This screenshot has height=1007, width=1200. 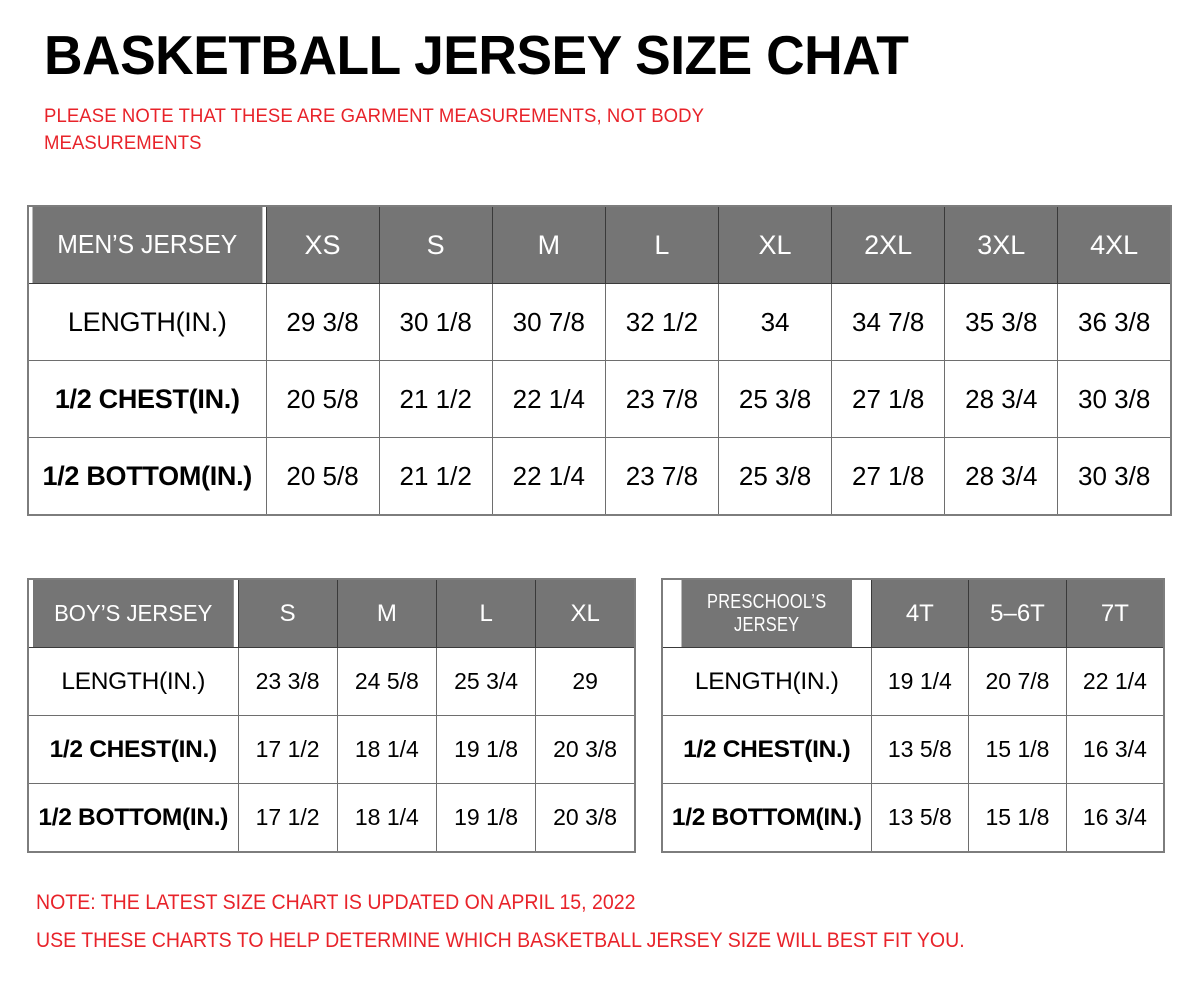 I want to click on table-header-row: BOY’S JERSEY S M L XL, so click(x=332, y=613).